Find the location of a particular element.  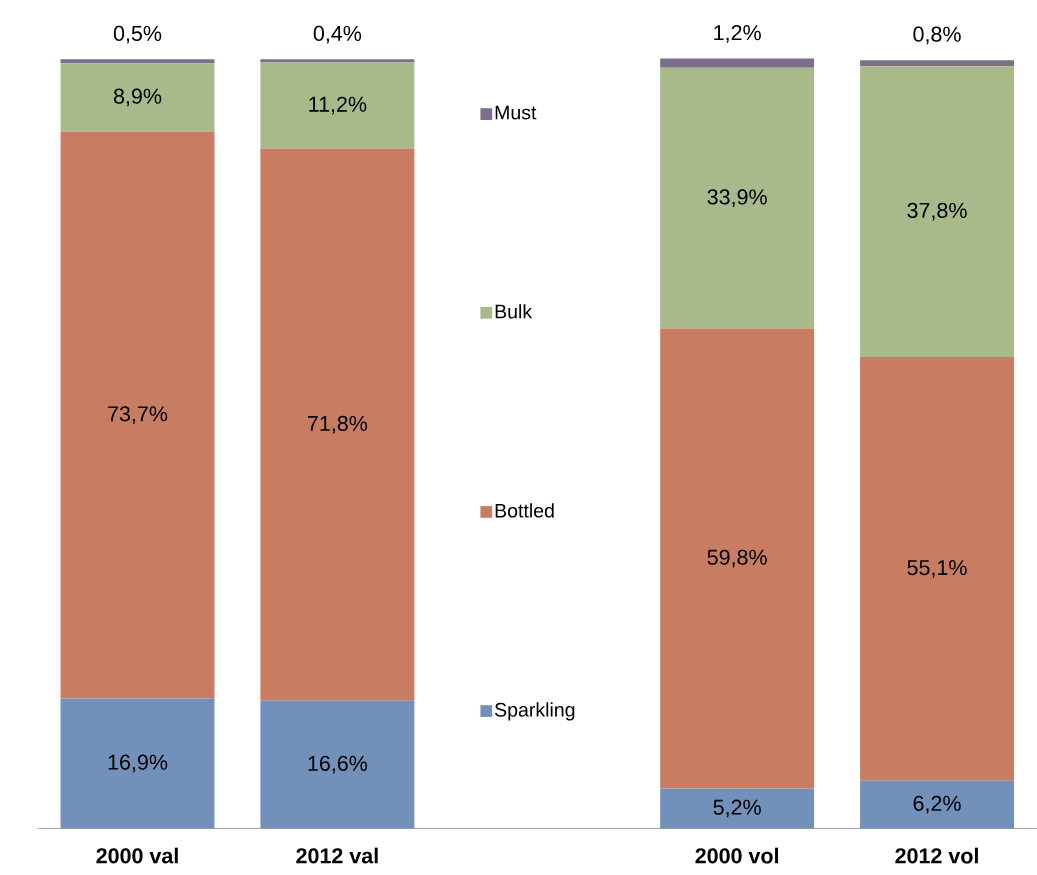

legend-label: Bottled is located at coordinates (524, 510).